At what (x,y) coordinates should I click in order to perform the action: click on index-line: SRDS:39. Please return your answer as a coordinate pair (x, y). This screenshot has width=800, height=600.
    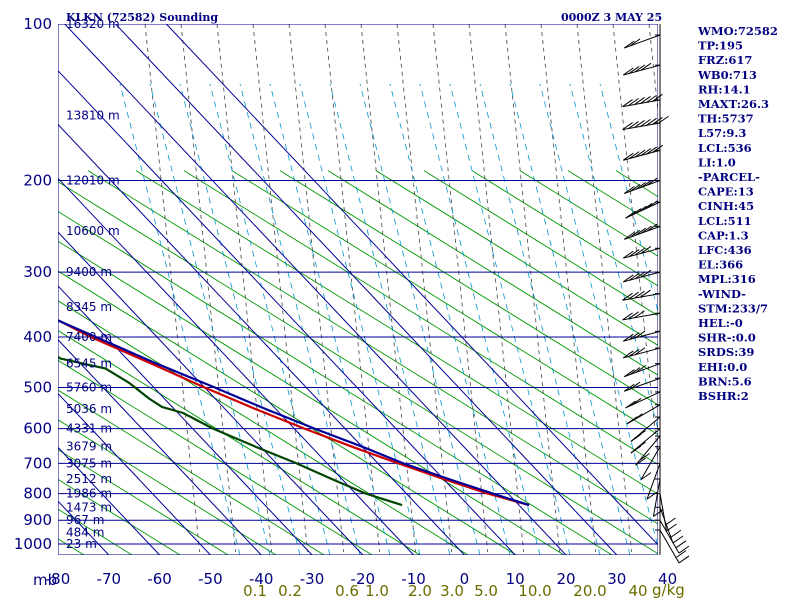
    Looking at the image, I should click on (726, 352).